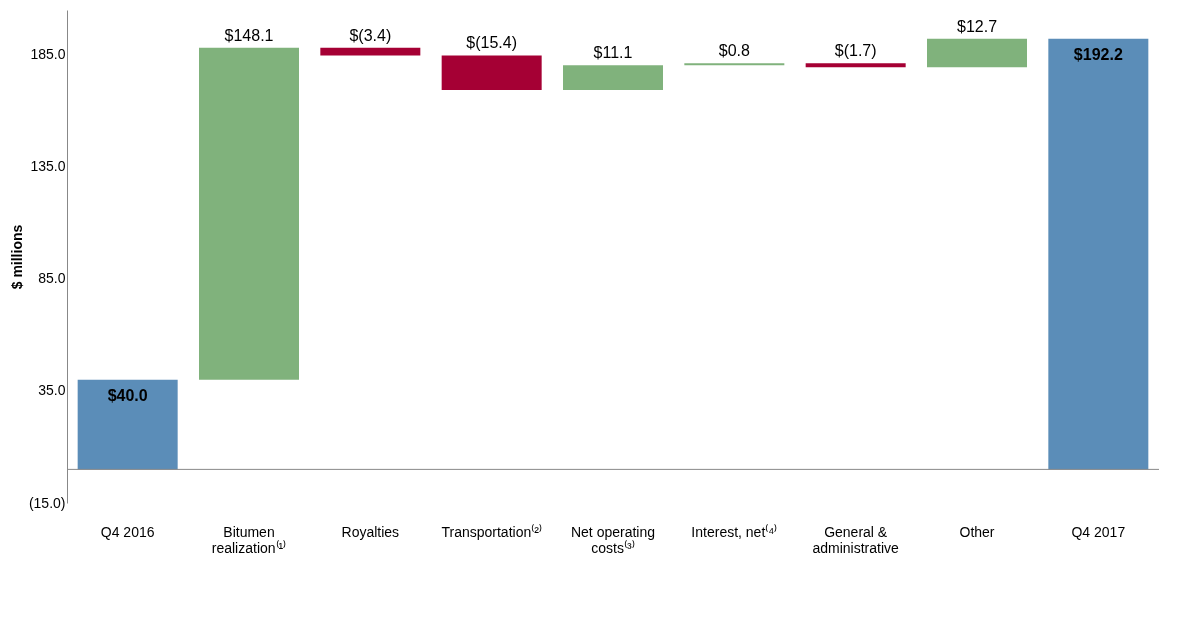 This screenshot has height=625, width=1182. Describe the element at coordinates (127, 395) in the screenshot. I see `data-label: $40.0` at that location.